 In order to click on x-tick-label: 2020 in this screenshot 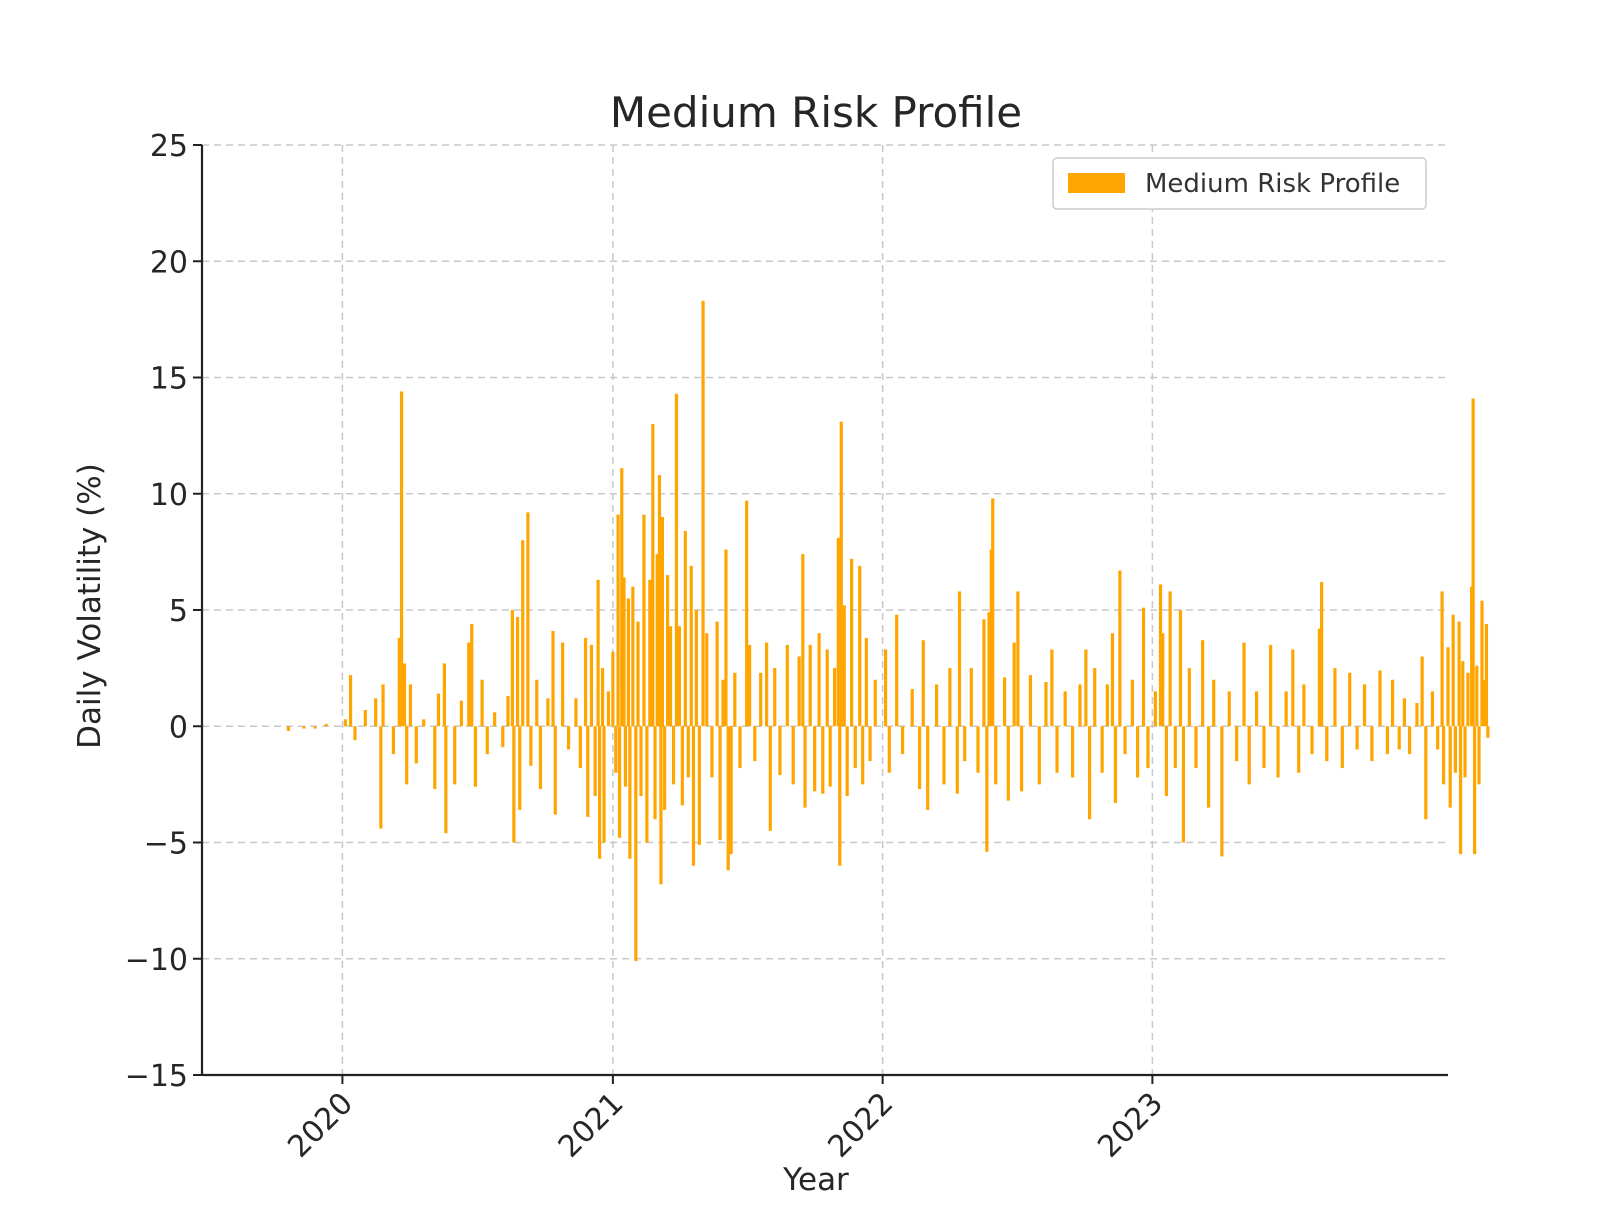, I will do `click(320, 1125)`.